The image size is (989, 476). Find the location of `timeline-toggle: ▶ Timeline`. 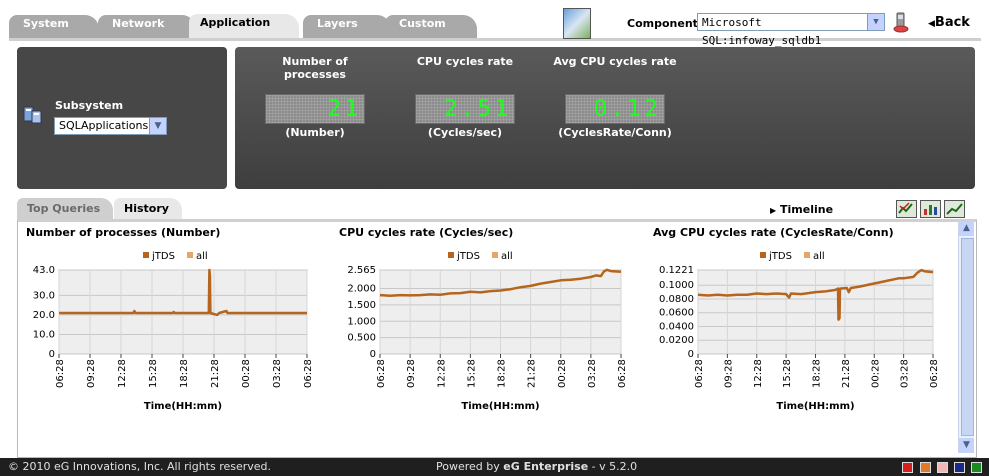

timeline-toggle: ▶ Timeline is located at coordinates (801, 209).